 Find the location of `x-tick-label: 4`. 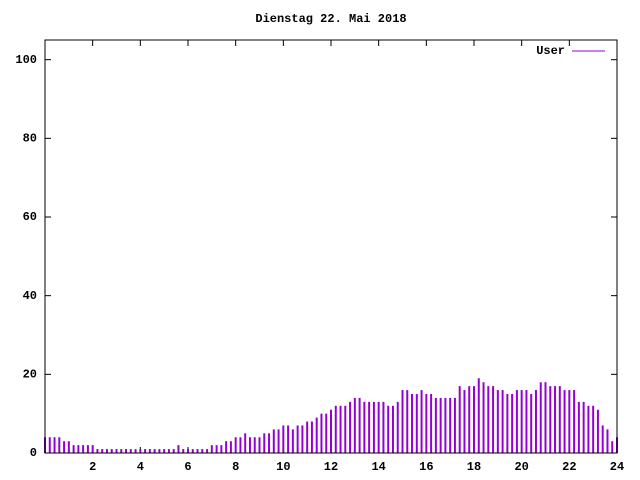

x-tick-label: 4 is located at coordinates (140, 467).